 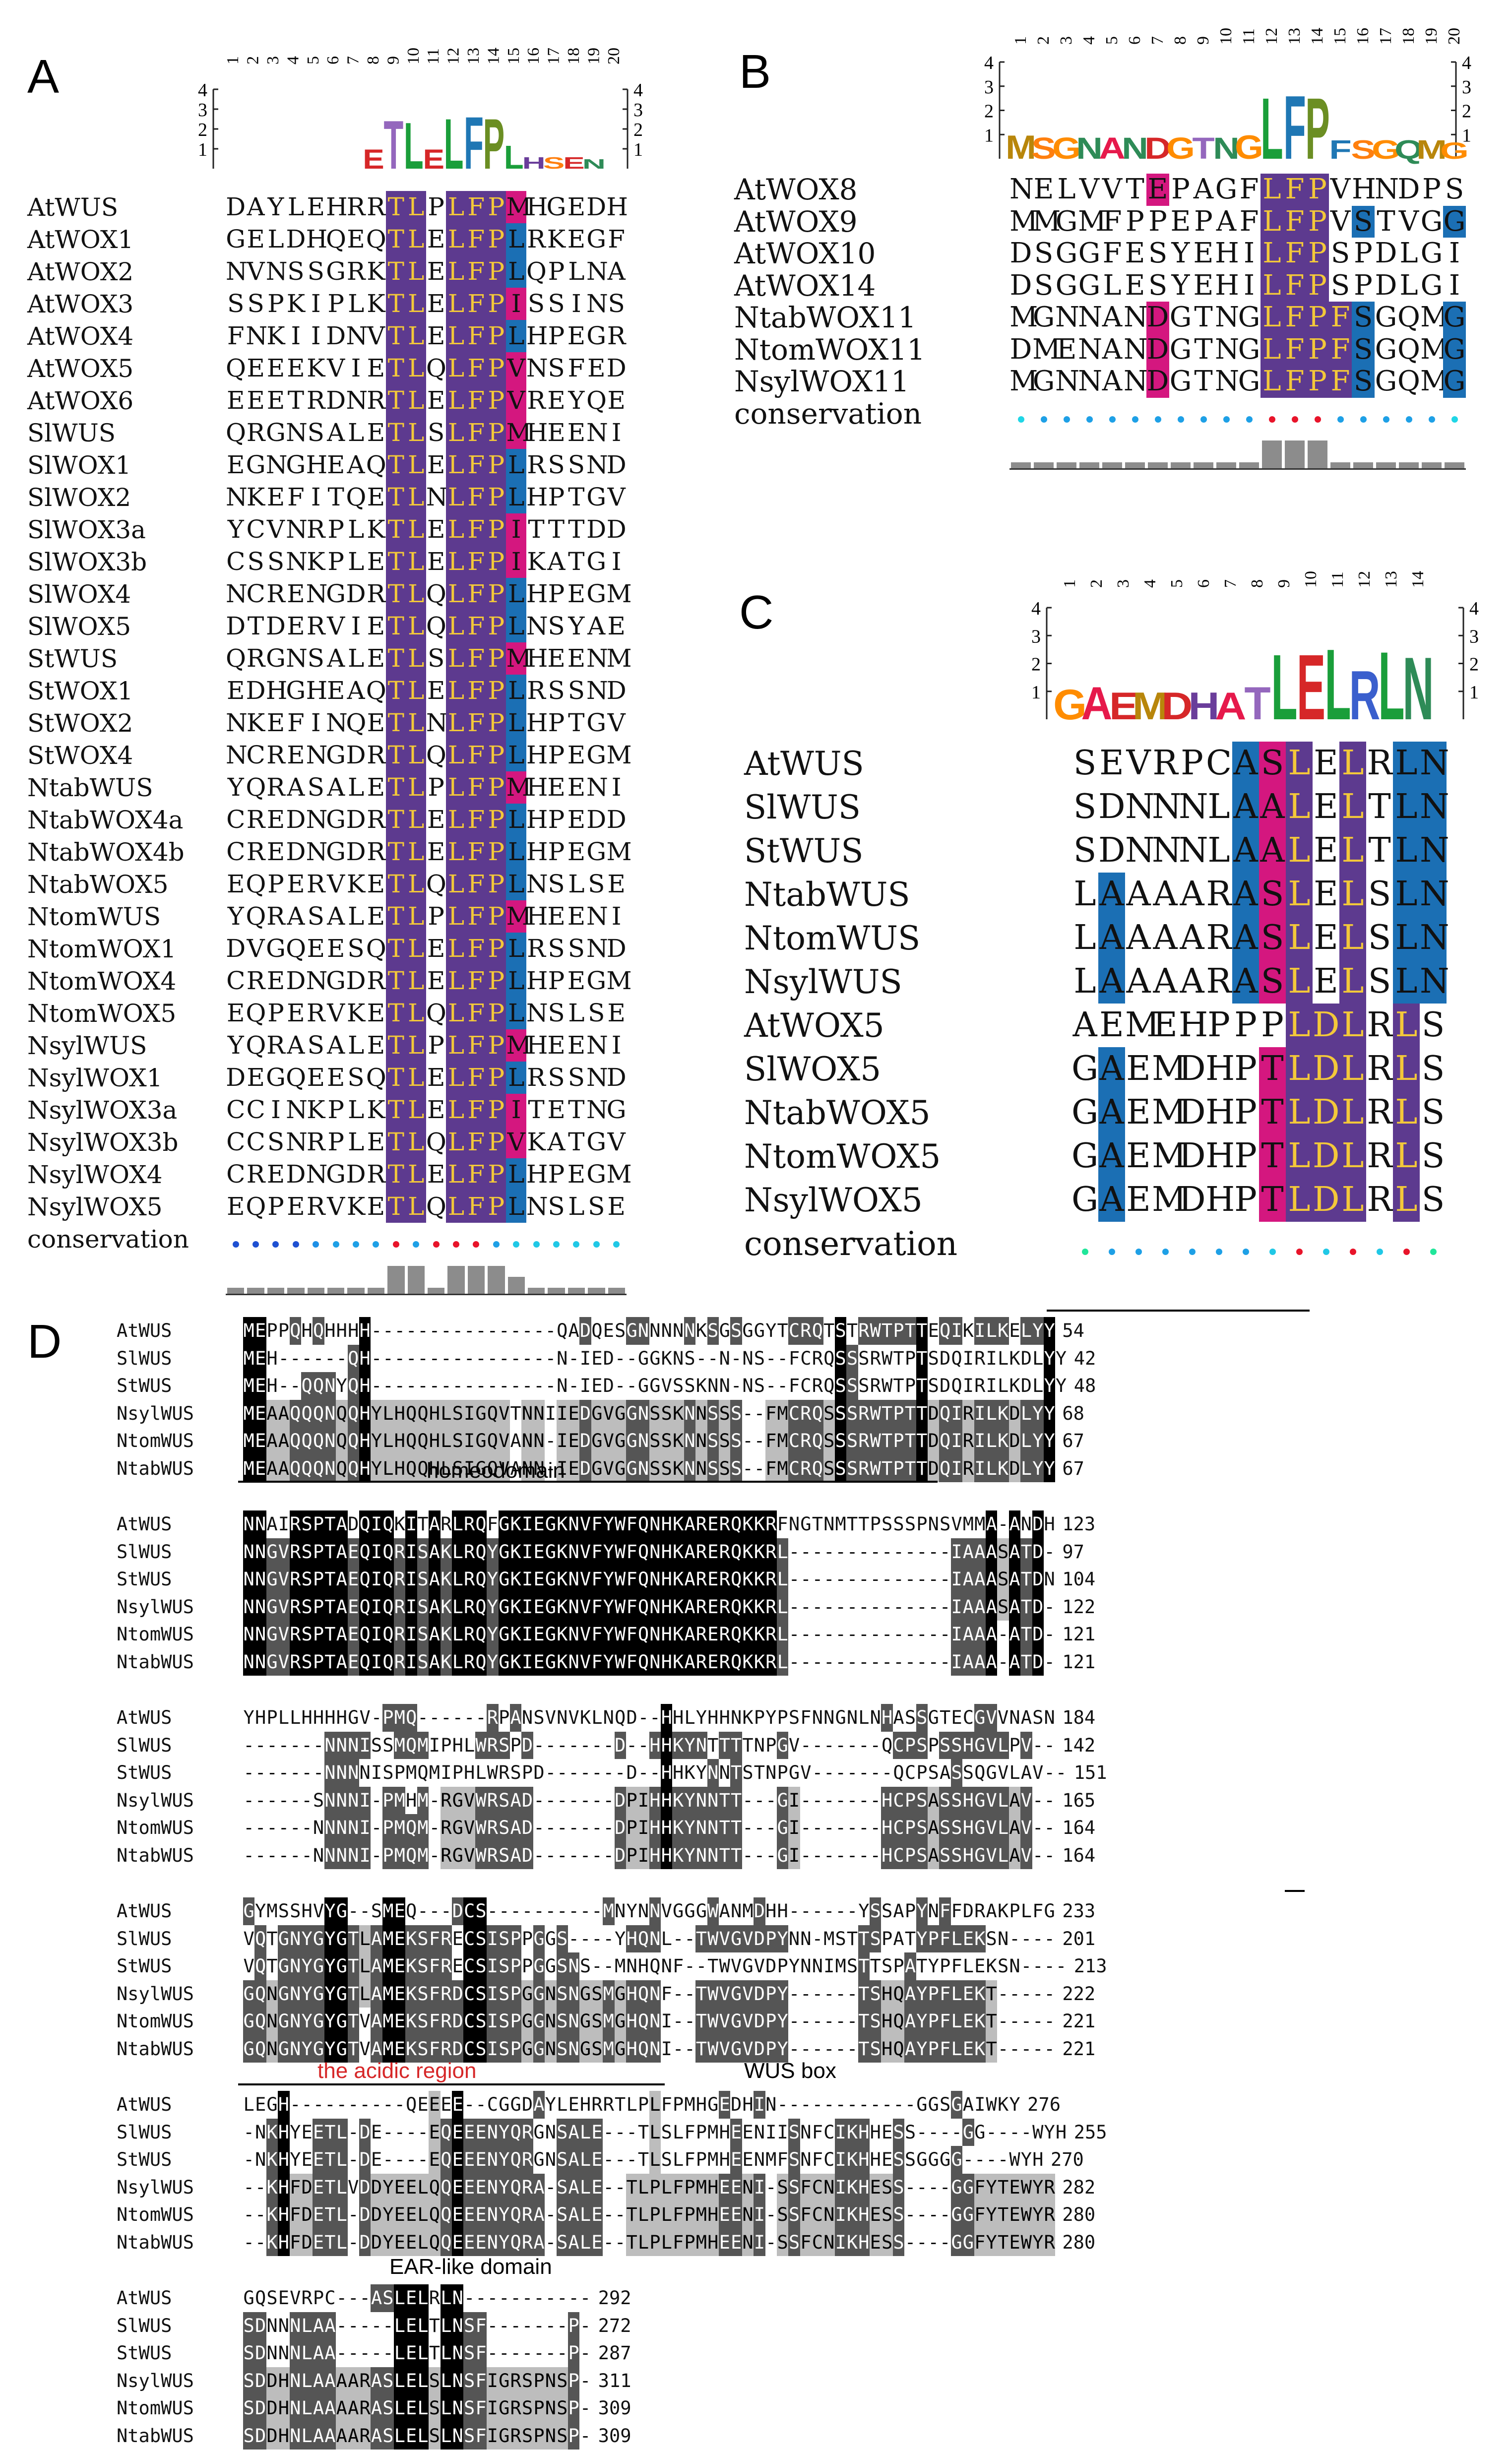 I want to click on residue: W, so click(x=713, y=1911).